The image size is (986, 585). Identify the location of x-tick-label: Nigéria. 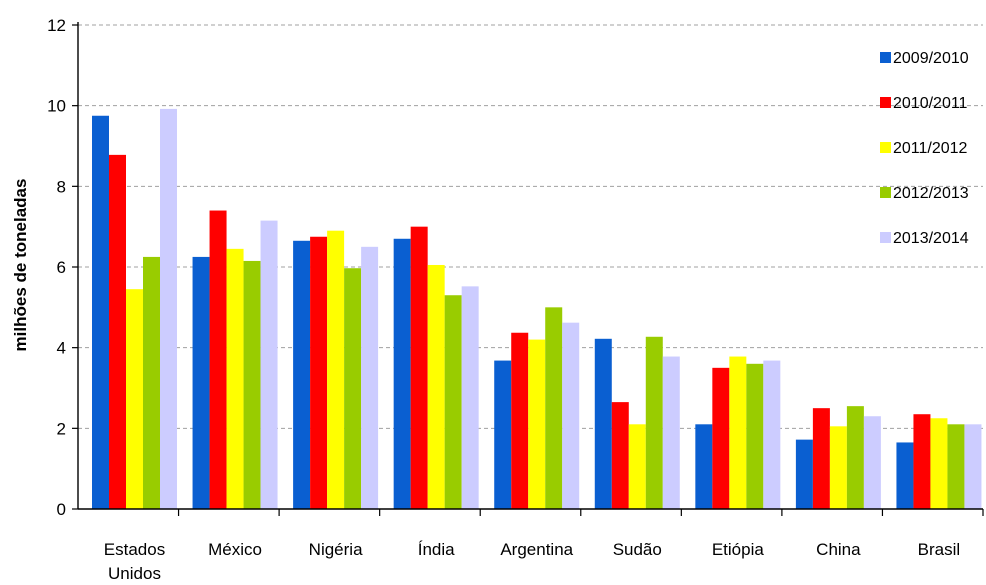
(336, 549).